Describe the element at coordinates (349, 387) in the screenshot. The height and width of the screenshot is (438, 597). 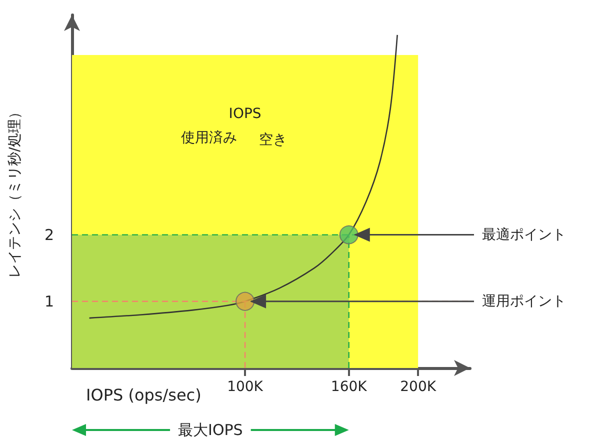
I see `x-tick-label: 160K` at that location.